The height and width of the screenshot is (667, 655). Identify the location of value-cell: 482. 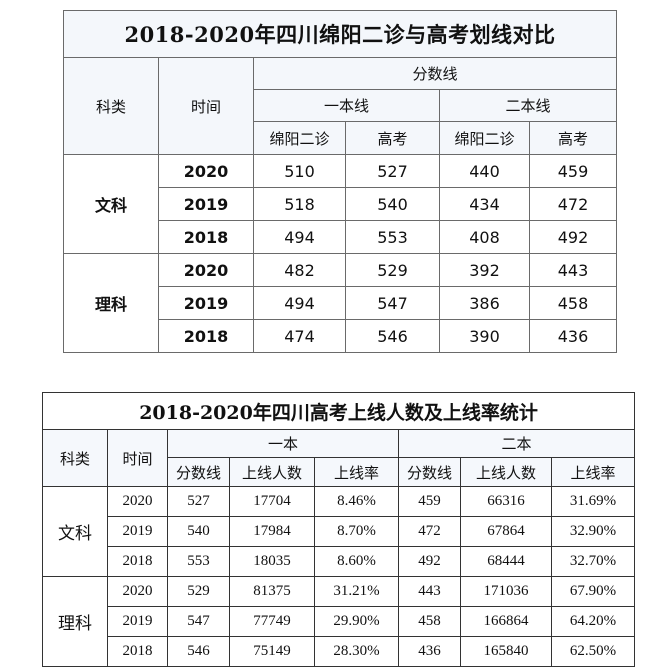
(299, 270).